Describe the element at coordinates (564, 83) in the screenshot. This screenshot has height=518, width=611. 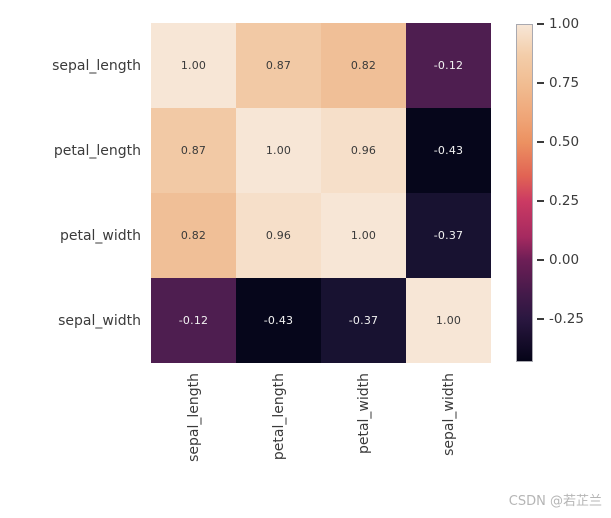
I see `colorbar-tick-label: 0.75` at that location.